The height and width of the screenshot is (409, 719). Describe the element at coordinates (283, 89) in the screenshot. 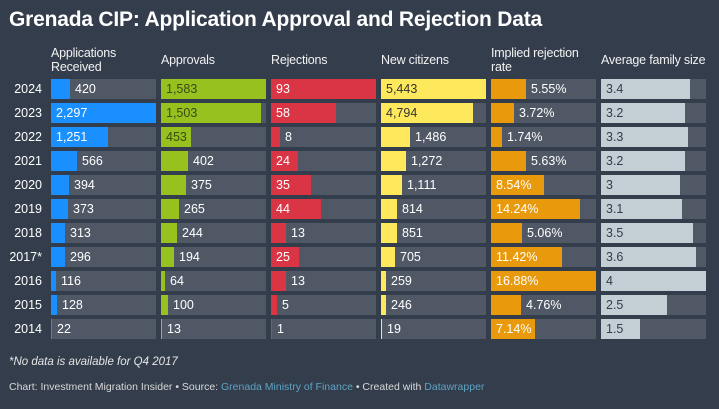

I see `data-label: 93` at that location.